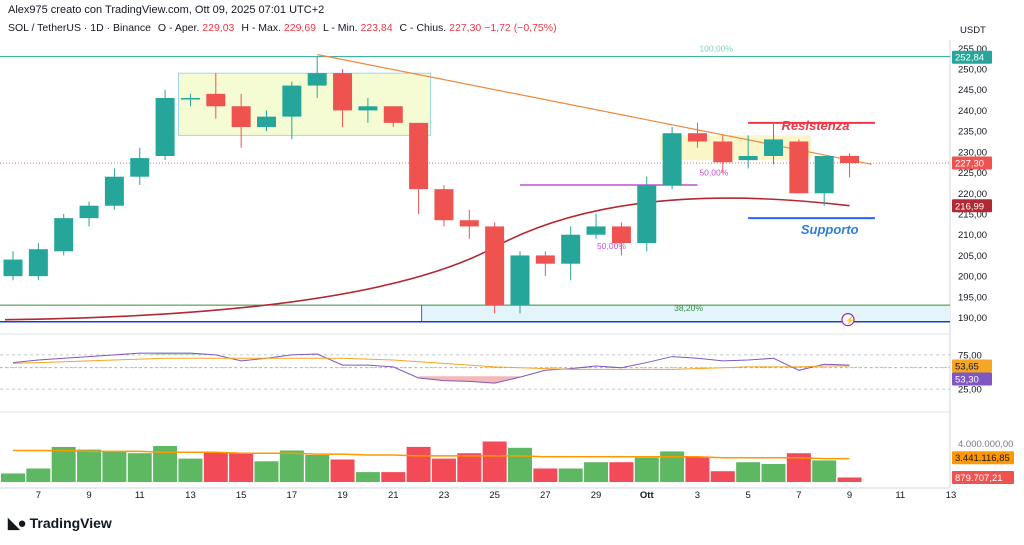 The width and height of the screenshot is (1024, 545). Describe the element at coordinates (431, 454) in the screenshot. I see `volume-ma-line` at that location.